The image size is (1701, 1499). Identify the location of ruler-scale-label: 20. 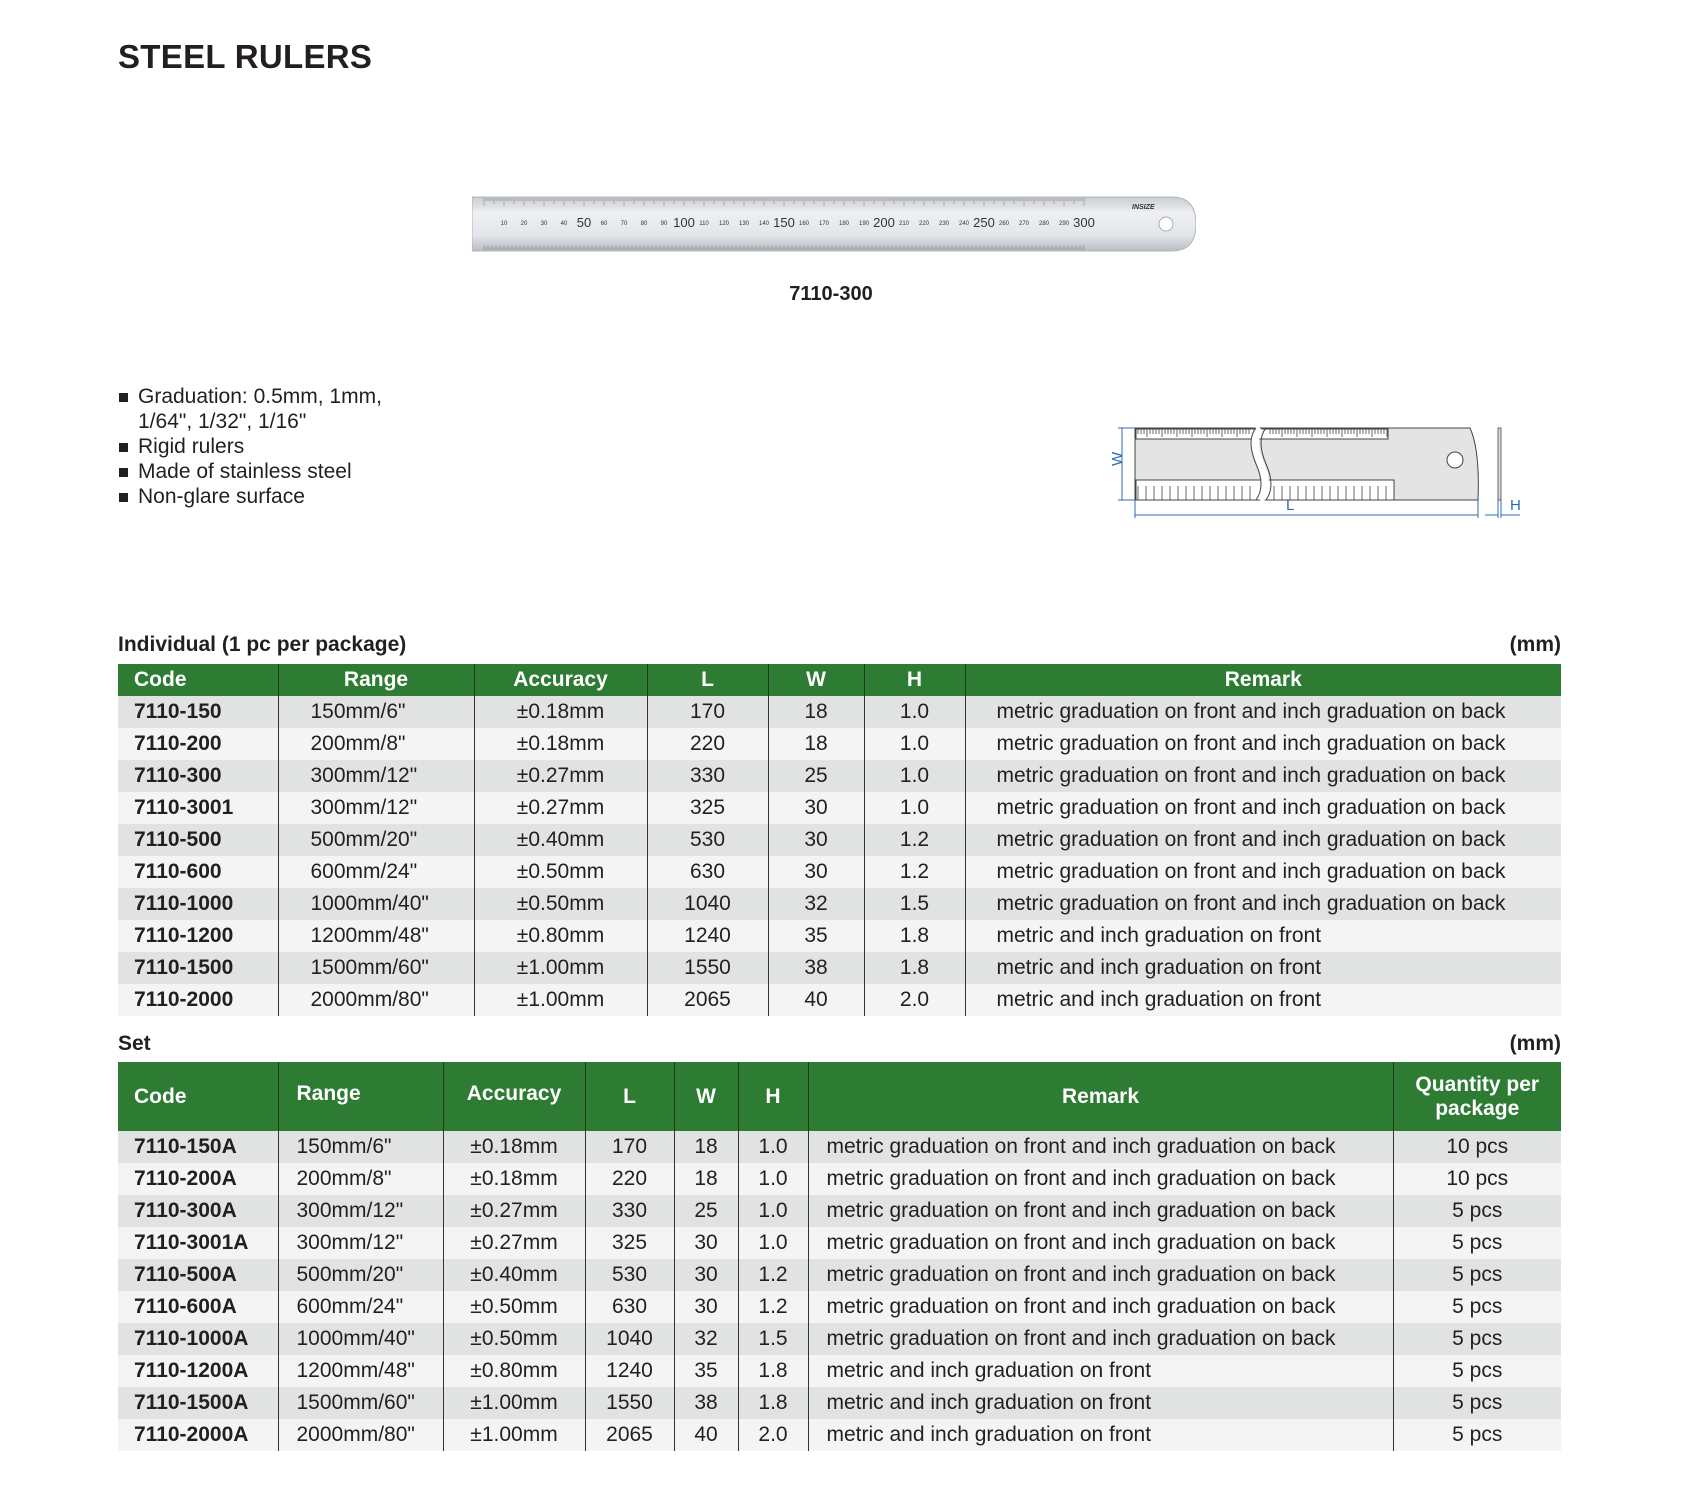
(524, 224).